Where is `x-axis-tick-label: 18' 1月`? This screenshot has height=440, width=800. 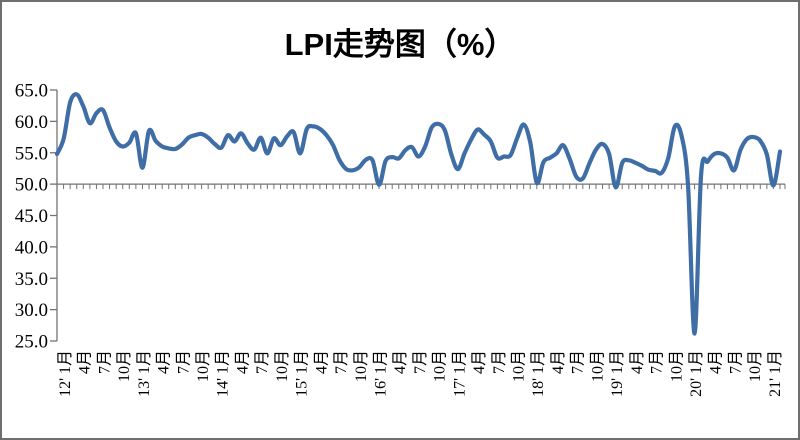
x-axis-tick-label: 18' 1月 is located at coordinates (538, 373).